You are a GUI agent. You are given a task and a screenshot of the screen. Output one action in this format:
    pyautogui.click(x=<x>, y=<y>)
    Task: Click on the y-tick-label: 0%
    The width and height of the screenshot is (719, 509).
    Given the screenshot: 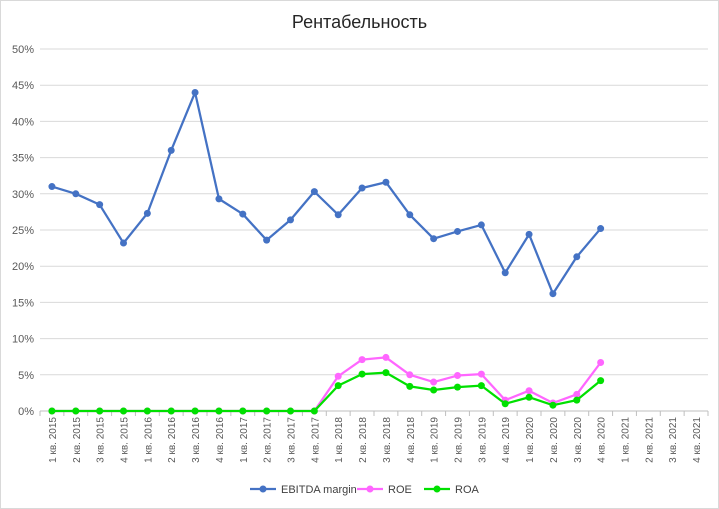 What is the action you would take?
    pyautogui.click(x=26, y=412)
    